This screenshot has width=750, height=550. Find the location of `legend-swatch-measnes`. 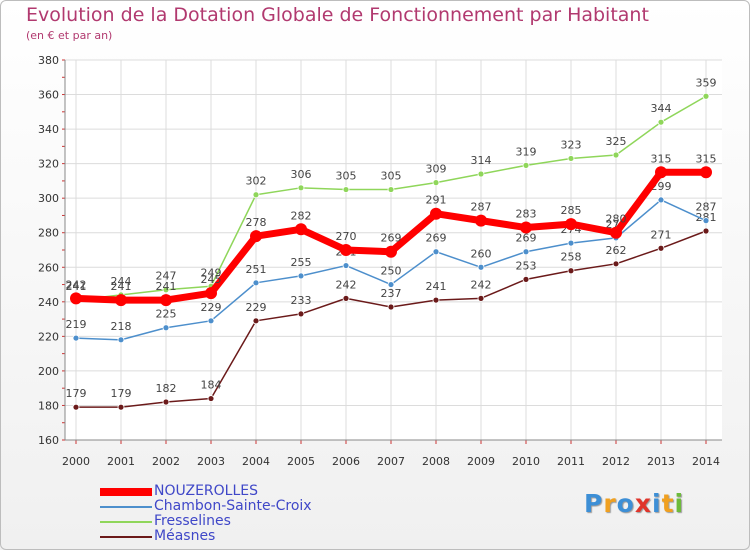

legend-swatch-measnes is located at coordinates (126, 536).